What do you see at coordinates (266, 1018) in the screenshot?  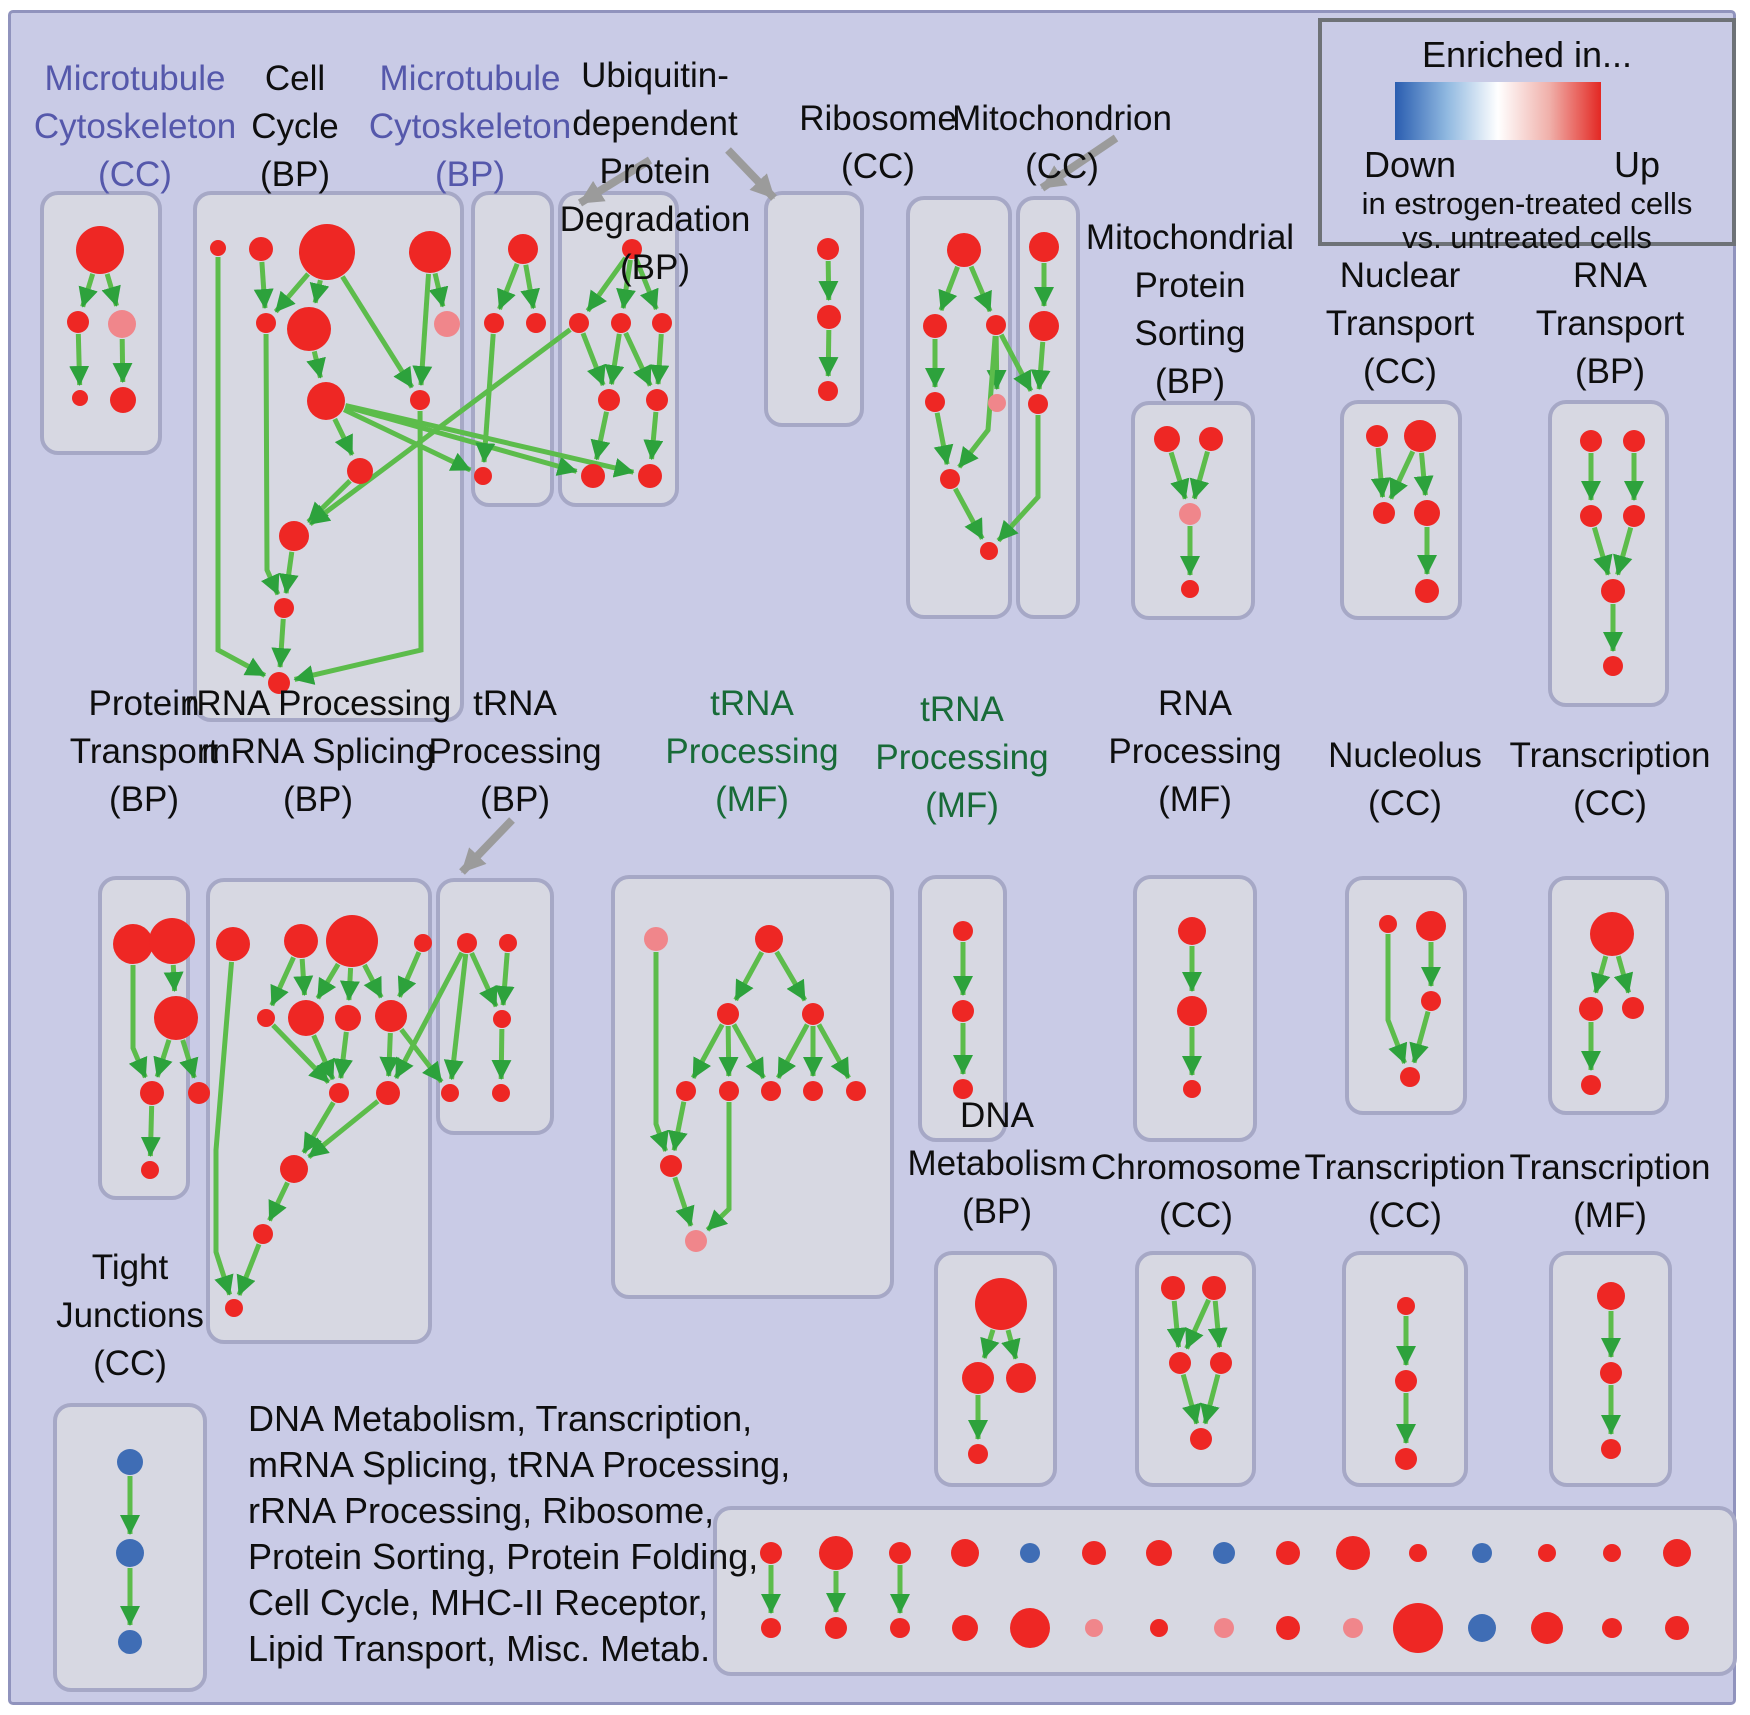 I see `go-term-node-r5` at bounding box center [266, 1018].